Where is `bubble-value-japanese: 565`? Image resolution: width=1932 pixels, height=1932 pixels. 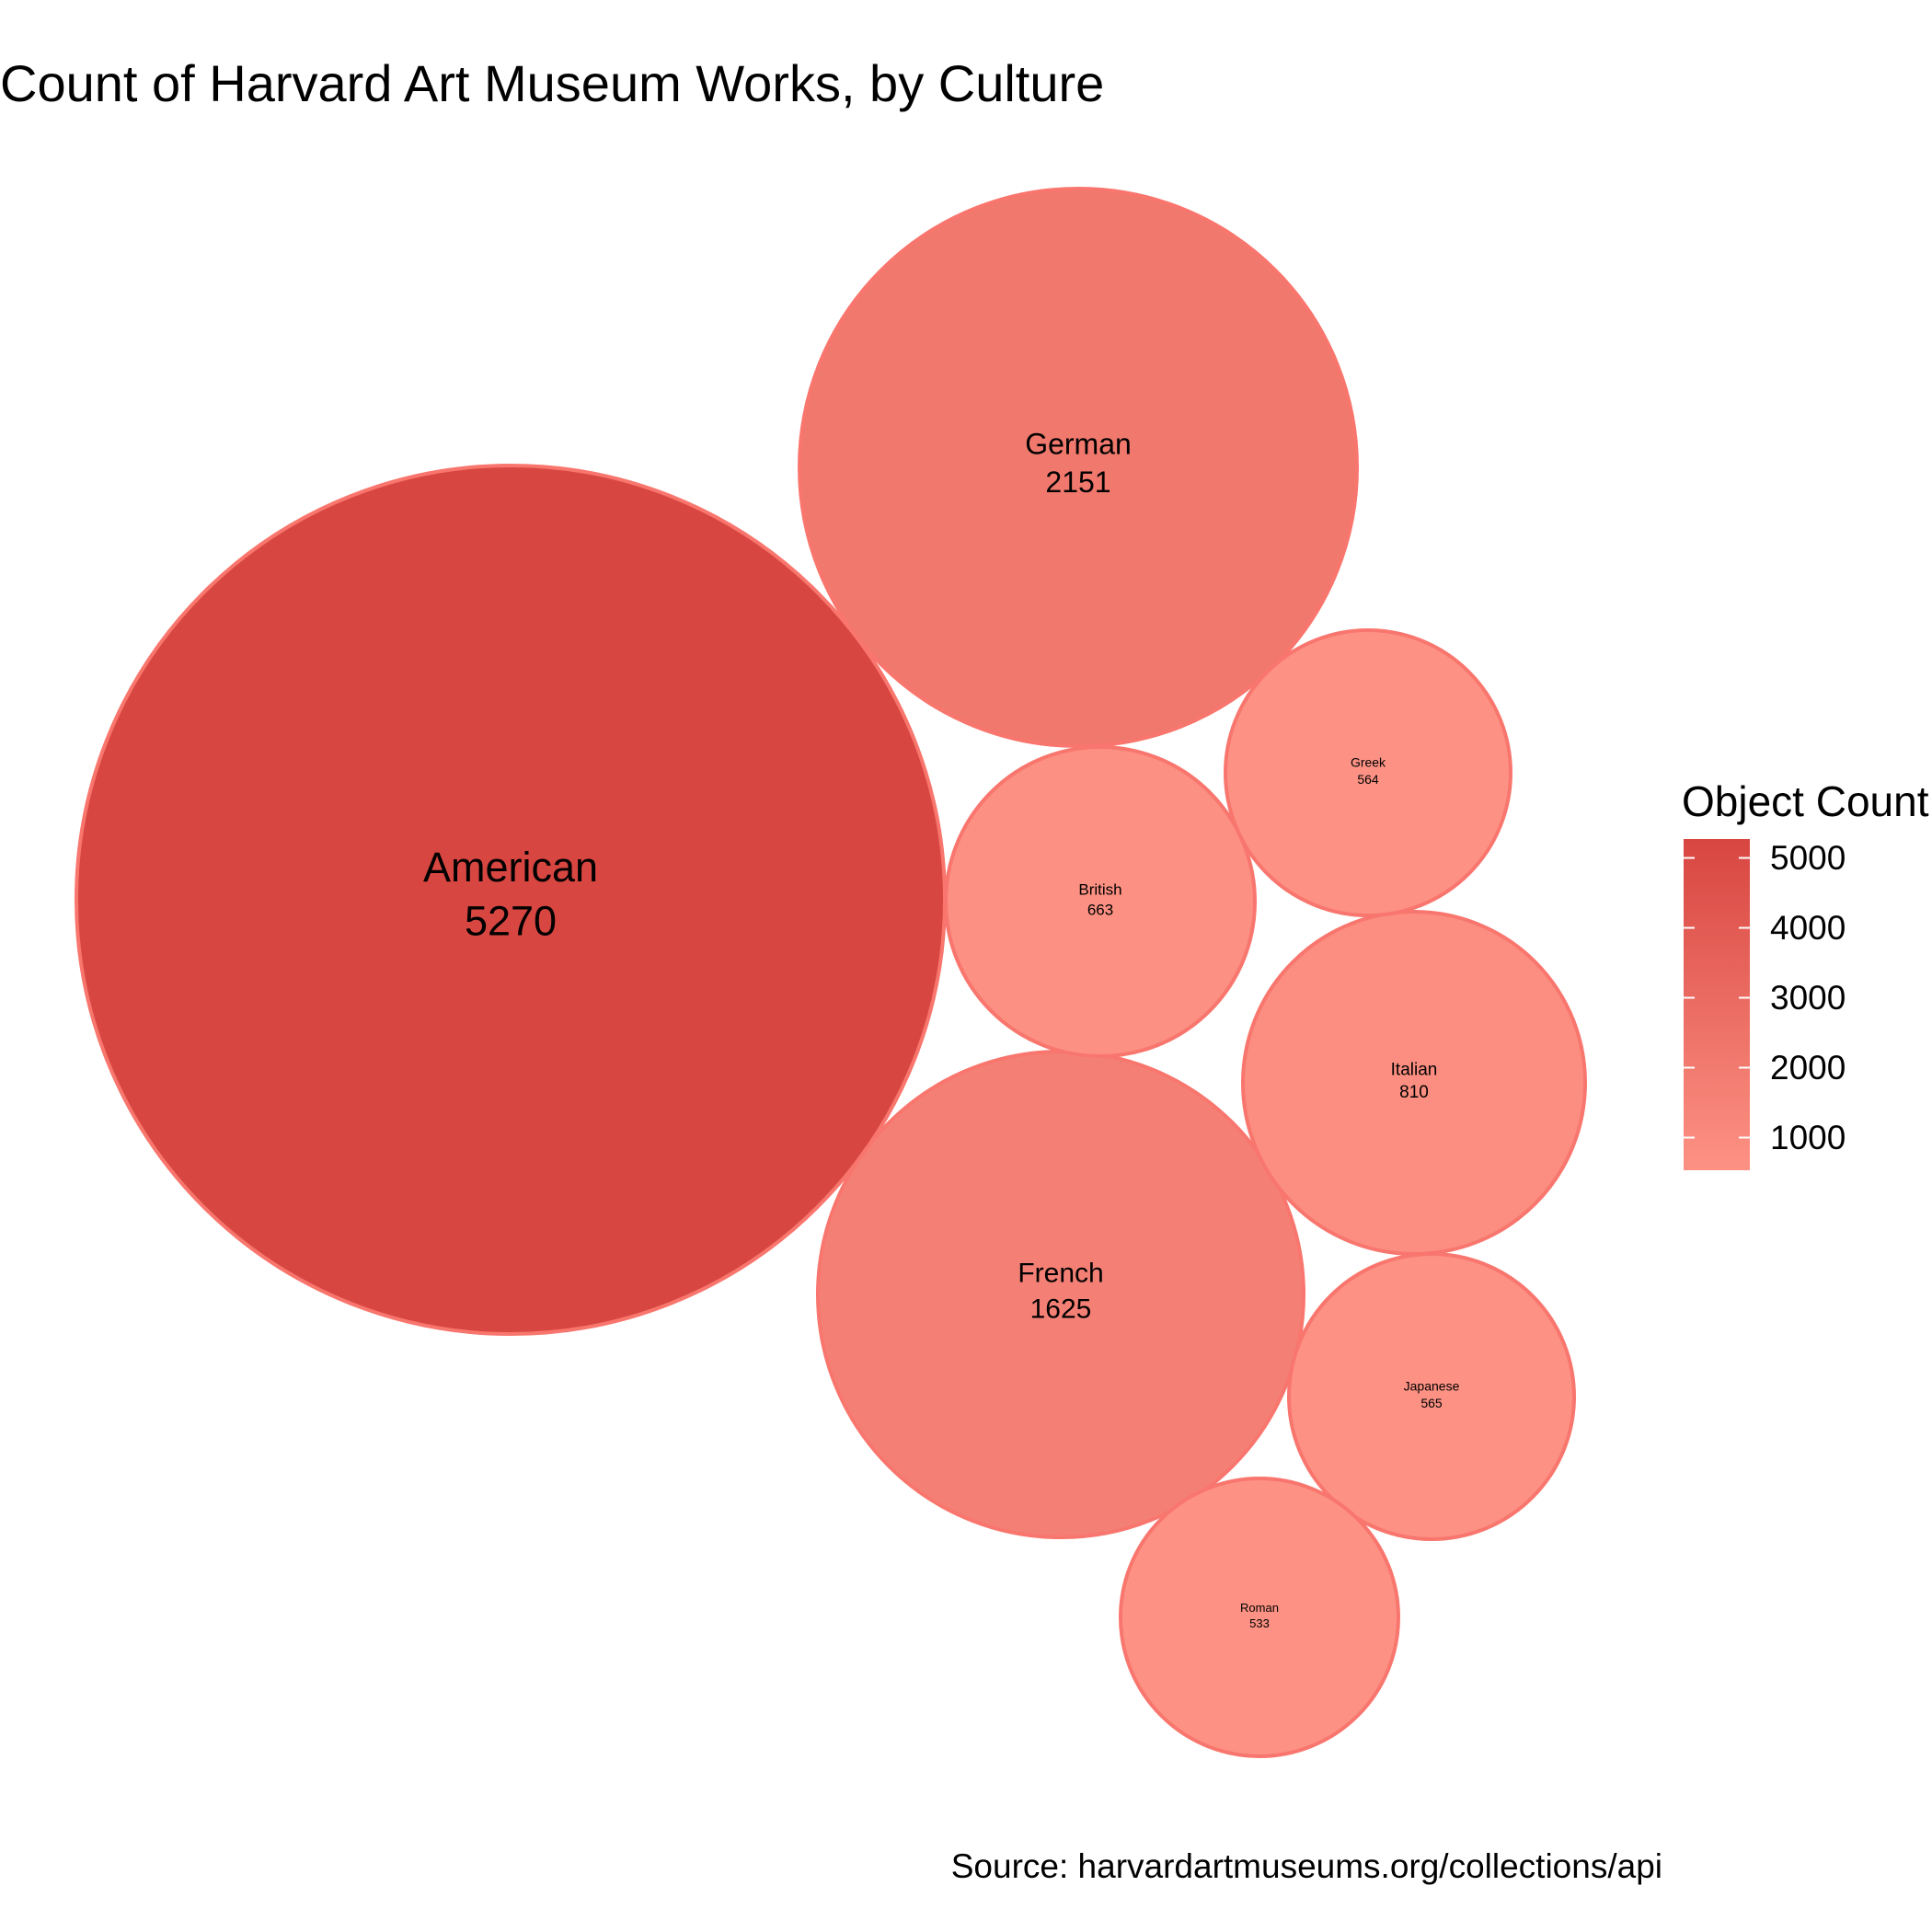 bubble-value-japanese: 565 is located at coordinates (1431, 1403).